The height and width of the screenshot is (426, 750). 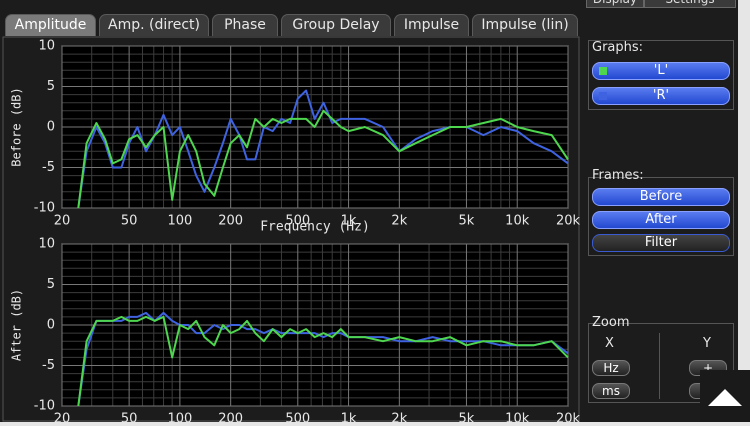 I want to click on graph-label: 'R', so click(x=661, y=95).